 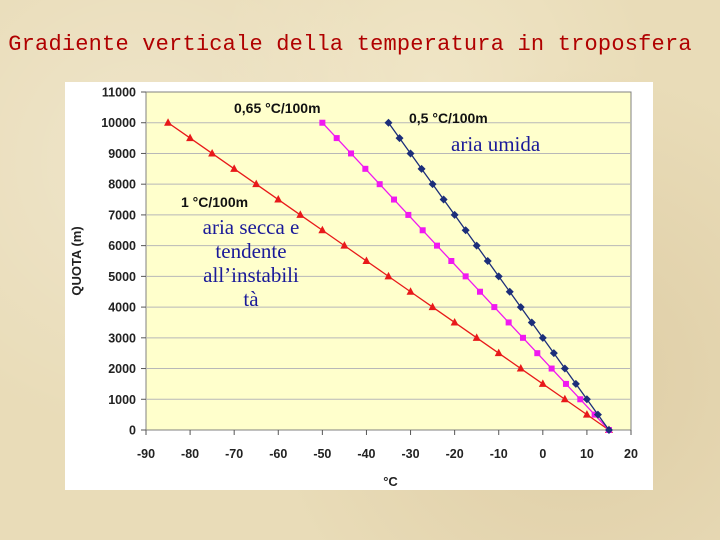 What do you see at coordinates (122, 369) in the screenshot?
I see `y-tick-label: 2000` at bounding box center [122, 369].